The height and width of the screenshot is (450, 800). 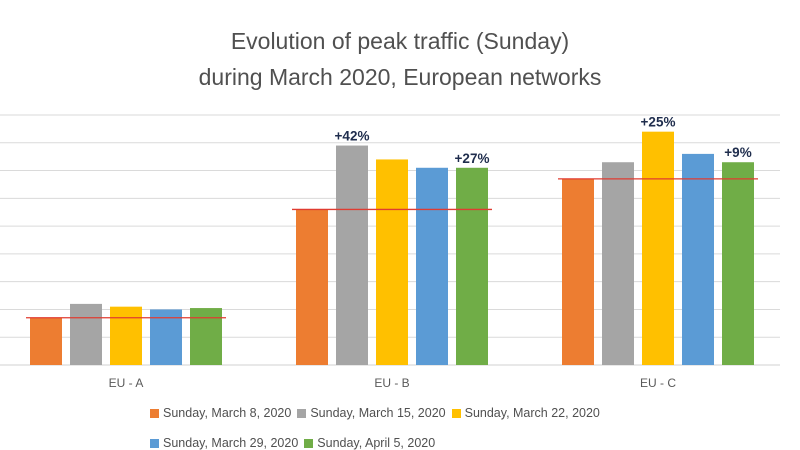 I want to click on legend-item-5: Sunday, April 5, 2020, so click(x=369, y=443).